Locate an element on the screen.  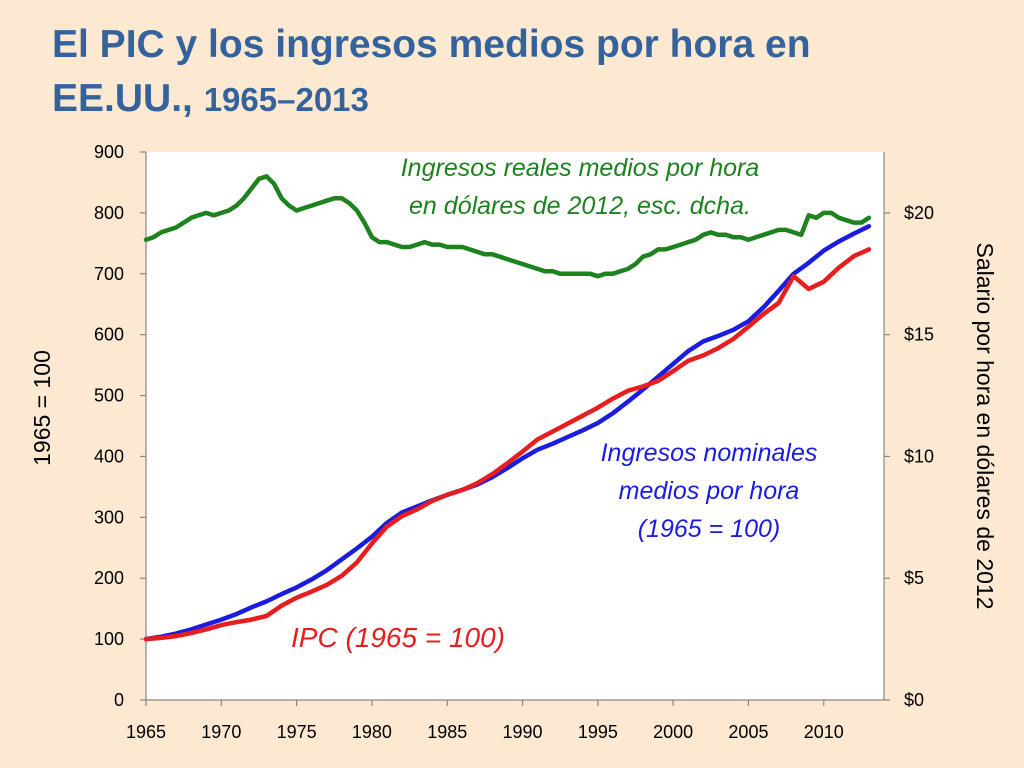
y-left-tick-label: 0 is located at coordinates (119, 700).